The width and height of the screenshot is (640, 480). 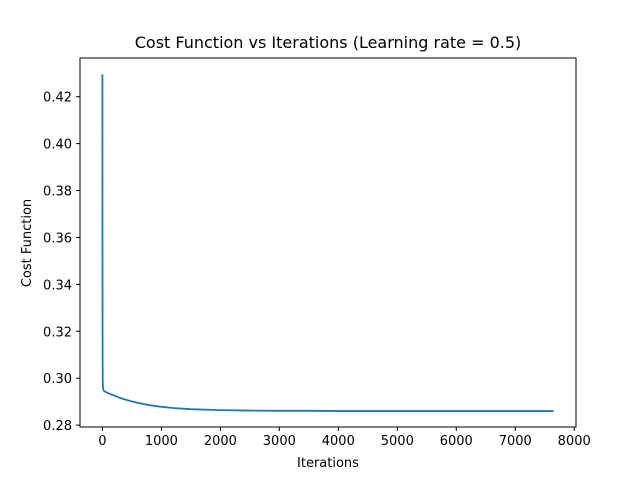 I want to click on y-tick-label: 0.34, so click(x=57, y=285).